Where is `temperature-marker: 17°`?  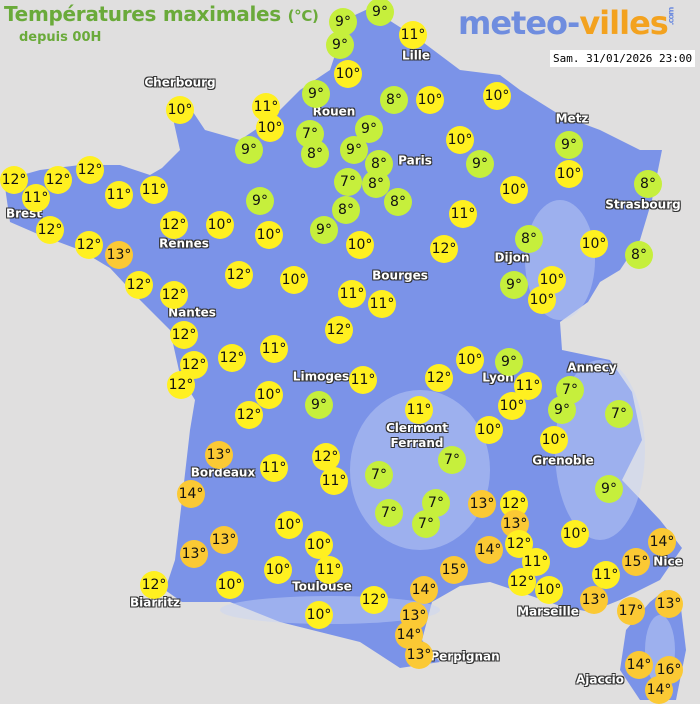
temperature-marker: 17° is located at coordinates (631, 611).